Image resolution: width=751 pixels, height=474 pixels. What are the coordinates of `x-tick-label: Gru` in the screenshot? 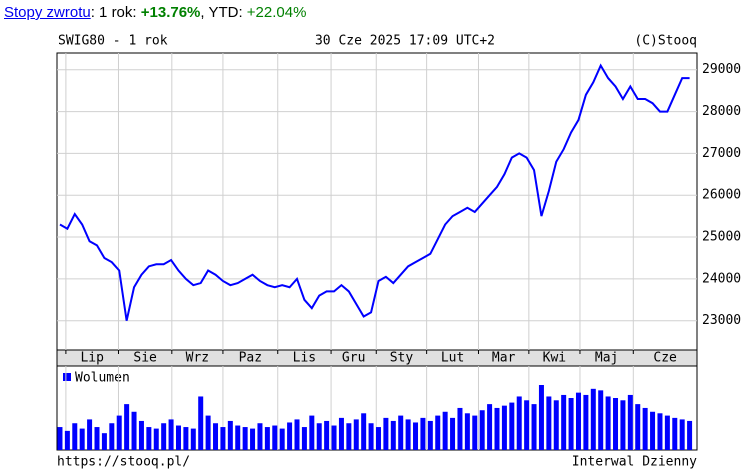 It's located at (353, 358).